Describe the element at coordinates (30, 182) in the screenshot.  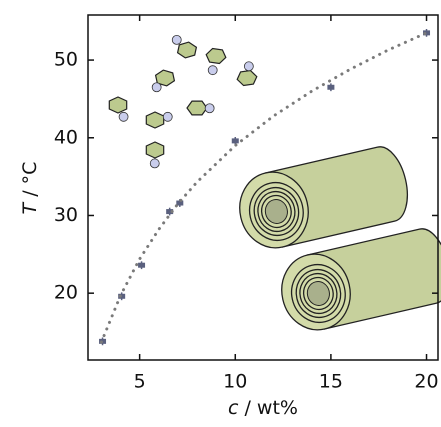
I see `y-label-unit: / °C` at that location.